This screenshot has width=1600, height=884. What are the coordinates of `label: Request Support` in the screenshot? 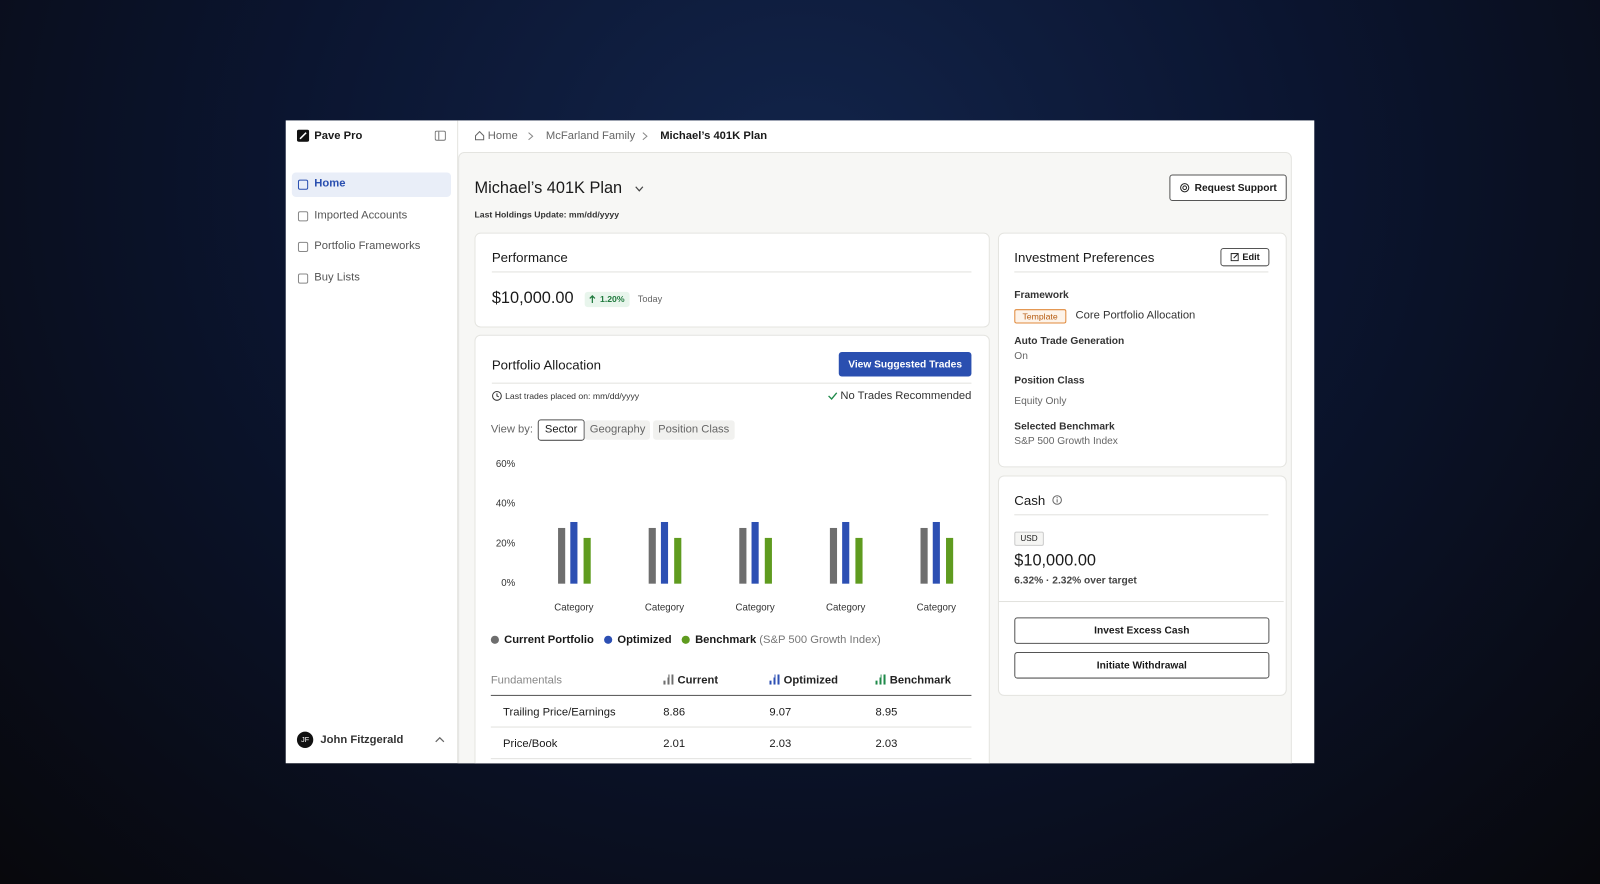 It's located at (1235, 188).